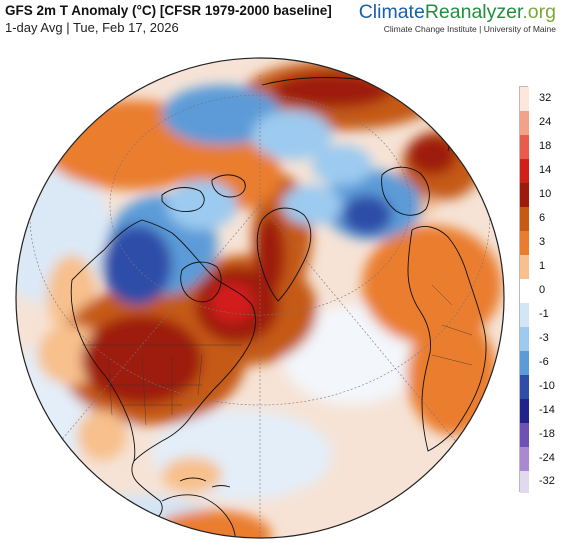 This screenshot has width=562, height=543. I want to click on legend-label: 1, so click(542, 266).